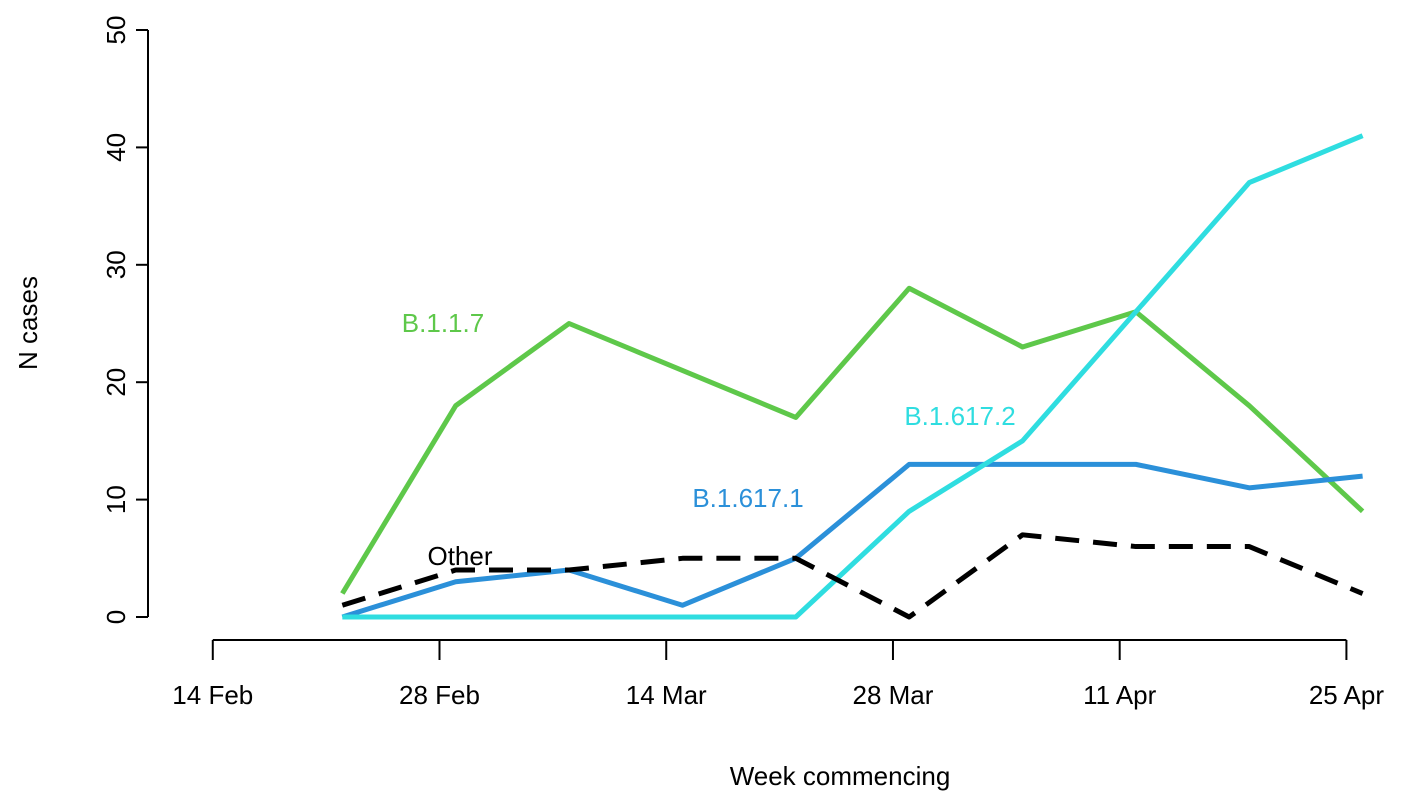 The image size is (1405, 797). I want to click on y-tick-label: 20, so click(116, 382).